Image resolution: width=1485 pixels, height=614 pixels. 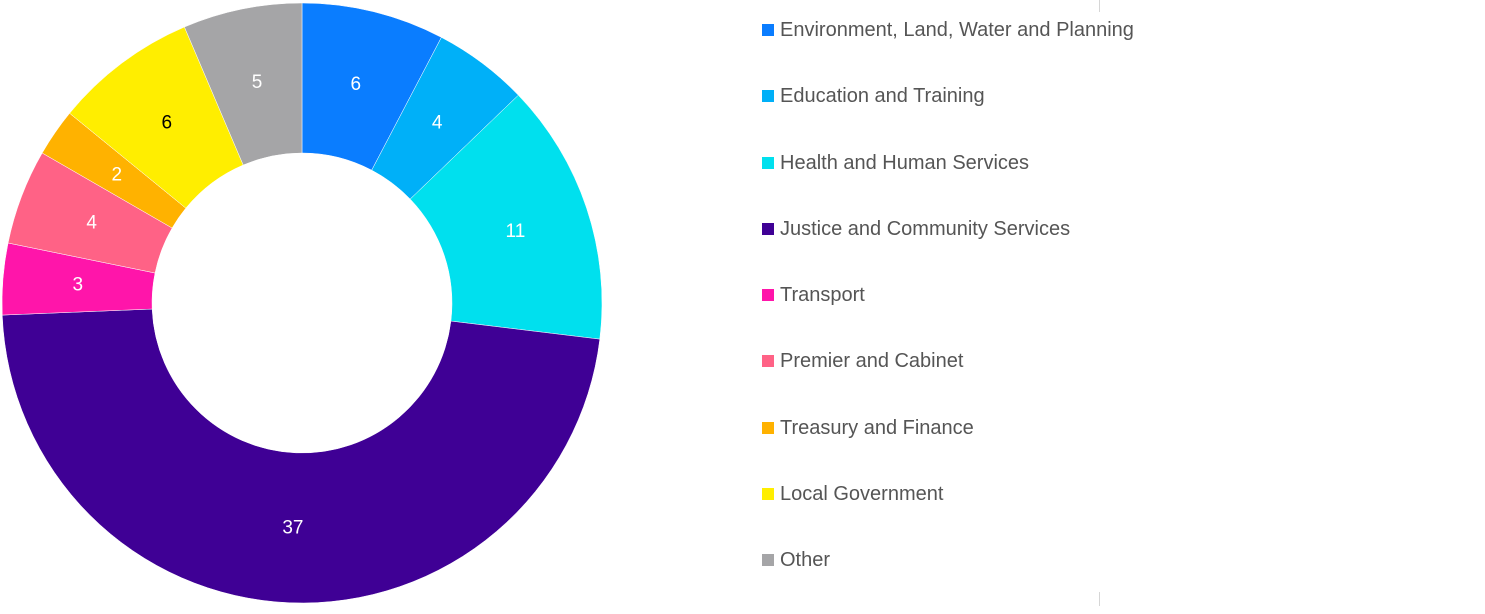 I want to click on data-label-treasury-and-finance: 2, so click(x=117, y=175).